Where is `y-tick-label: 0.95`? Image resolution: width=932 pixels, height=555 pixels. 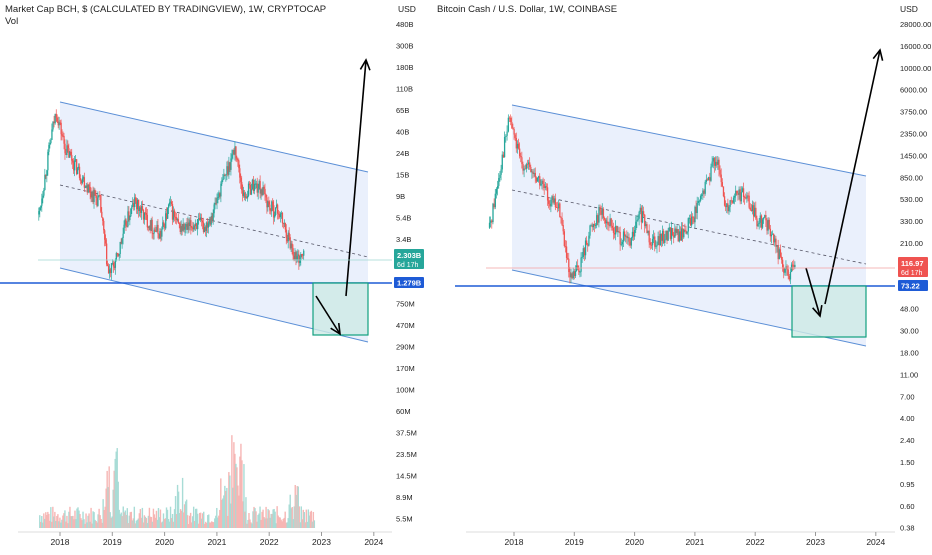
y-tick-label: 0.95 is located at coordinates (907, 484).